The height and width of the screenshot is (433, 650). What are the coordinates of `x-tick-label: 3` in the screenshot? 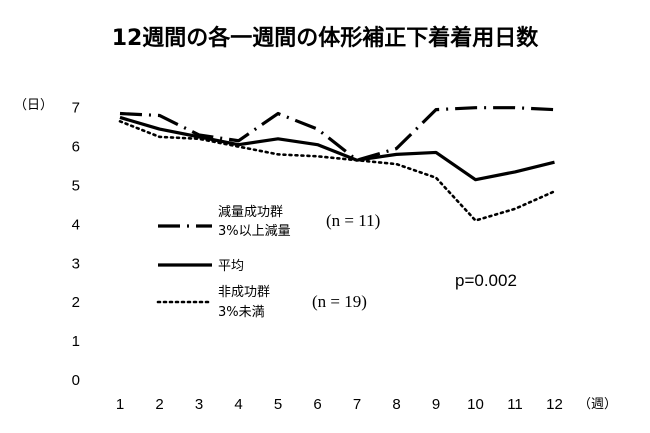 It's located at (199, 404).